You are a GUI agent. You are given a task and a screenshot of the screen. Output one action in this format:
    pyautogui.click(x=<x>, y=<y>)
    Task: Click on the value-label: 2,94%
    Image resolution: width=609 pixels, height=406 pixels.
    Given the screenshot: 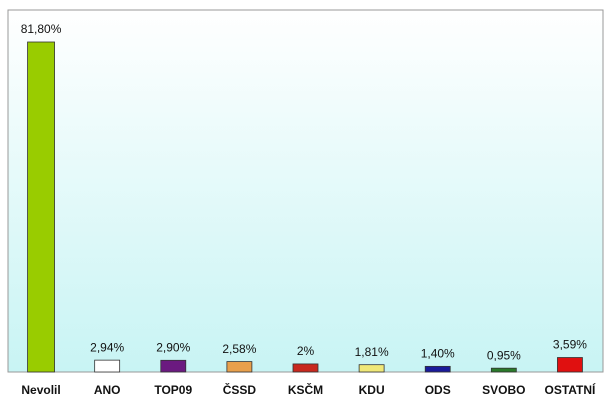 What is the action you would take?
    pyautogui.click(x=107, y=347)
    